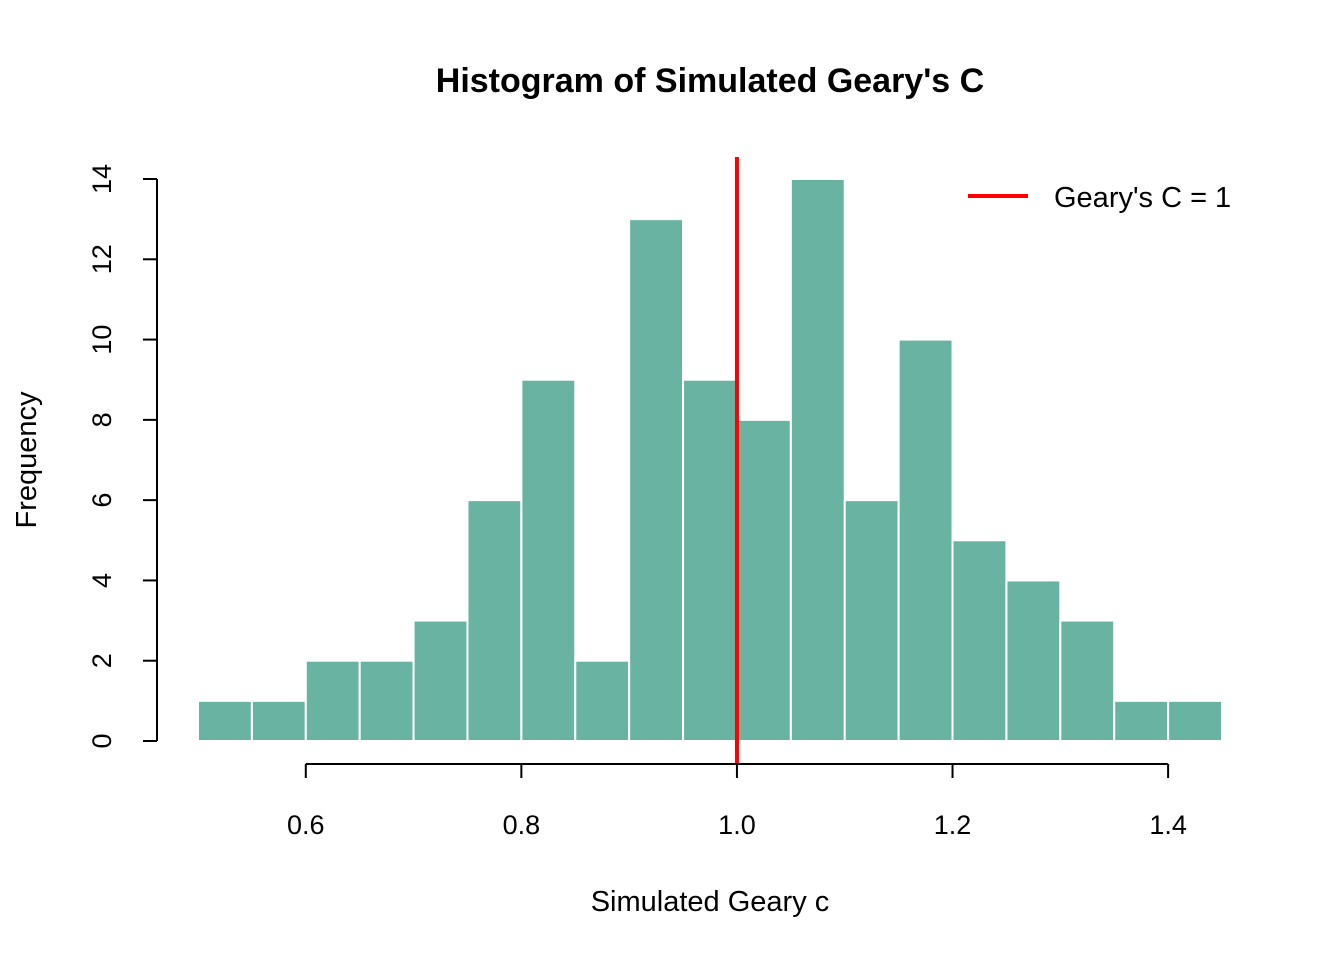 The height and width of the screenshot is (960, 1344). Describe the element at coordinates (102, 419) in the screenshot. I see `y-tick-label: 8` at that location.